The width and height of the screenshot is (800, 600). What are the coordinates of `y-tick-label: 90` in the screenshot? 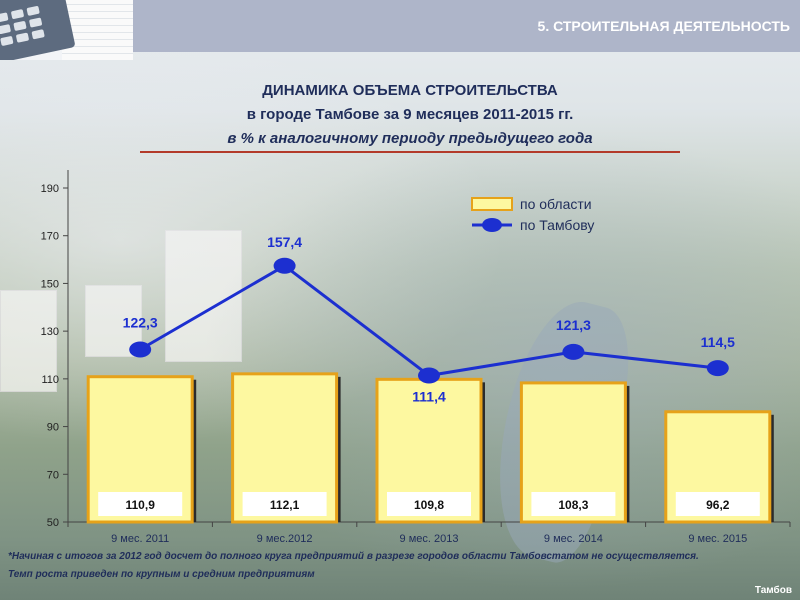 It's located at (53, 428).